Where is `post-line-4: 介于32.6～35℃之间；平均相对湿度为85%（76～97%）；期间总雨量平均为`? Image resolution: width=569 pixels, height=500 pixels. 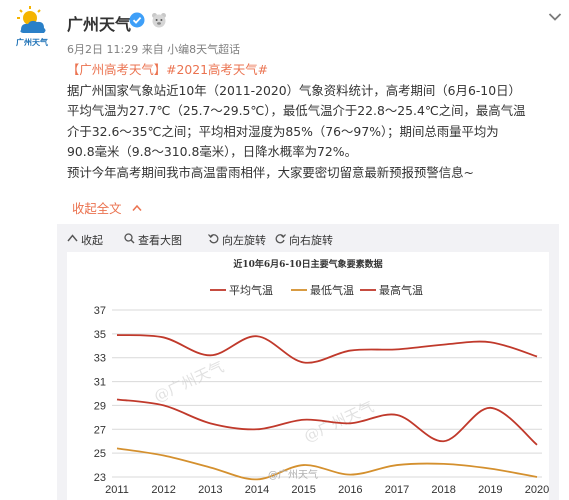 post-line-4: 介于32.6～35℃之间；平均相对湿度为85%（76～97%）；期间总雨量平均为 is located at coordinates (283, 131).